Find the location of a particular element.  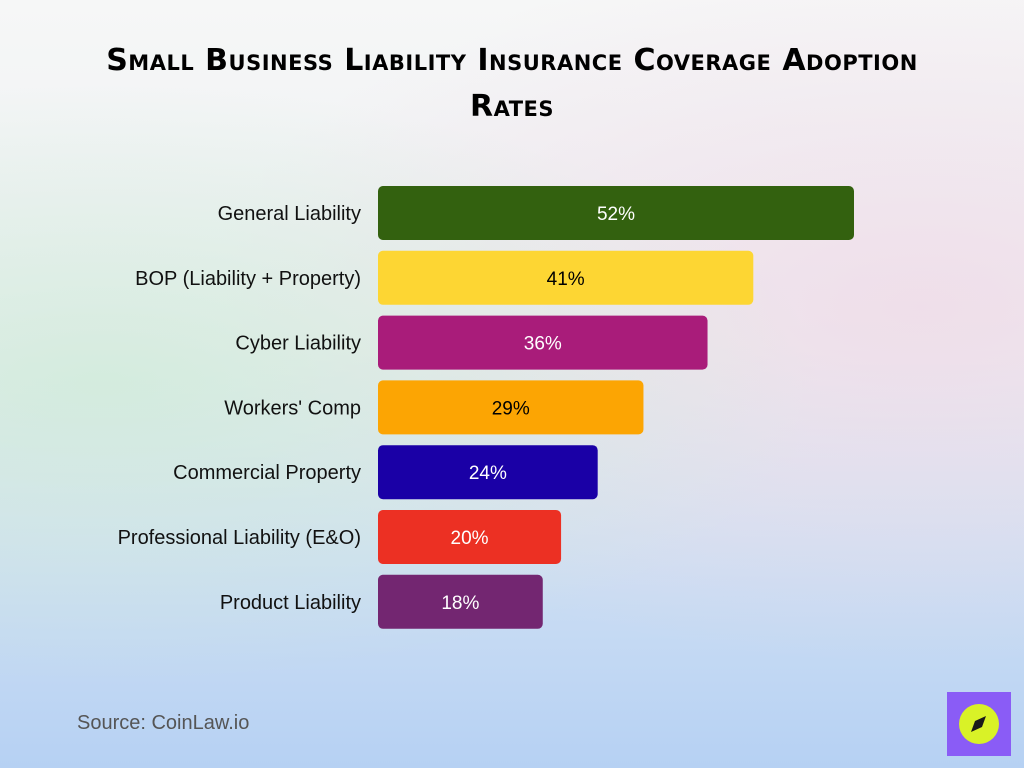

data-label: 20% is located at coordinates (470, 538).